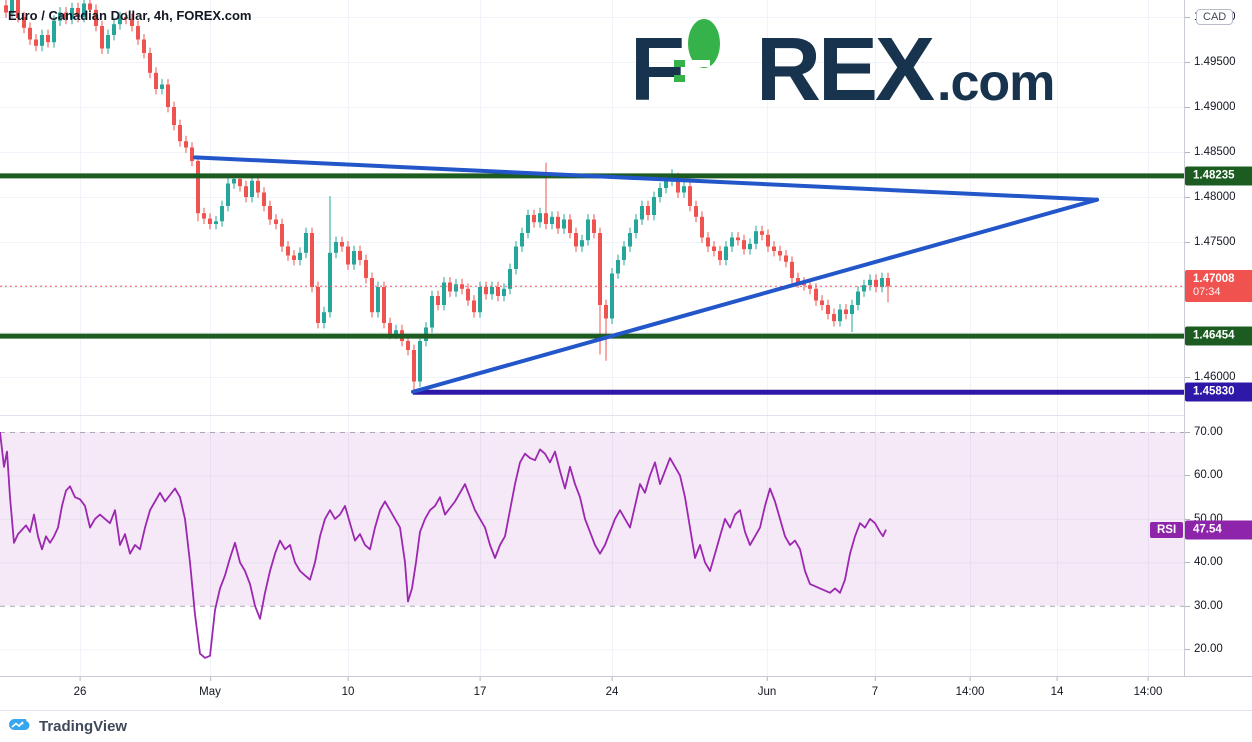 The image size is (1252, 742). I want to click on level-badge-upper-green: 1.48235, so click(1218, 176).